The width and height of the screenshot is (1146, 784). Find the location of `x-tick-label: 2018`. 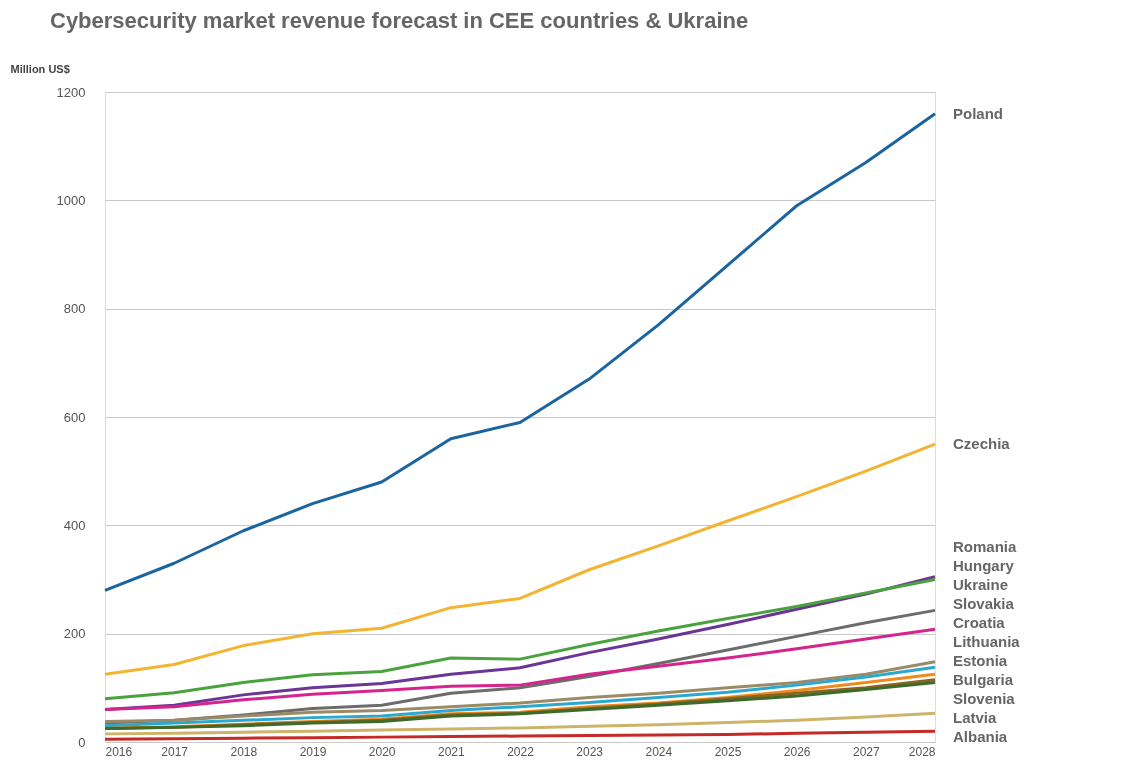

x-tick-label: 2018 is located at coordinates (244, 751).